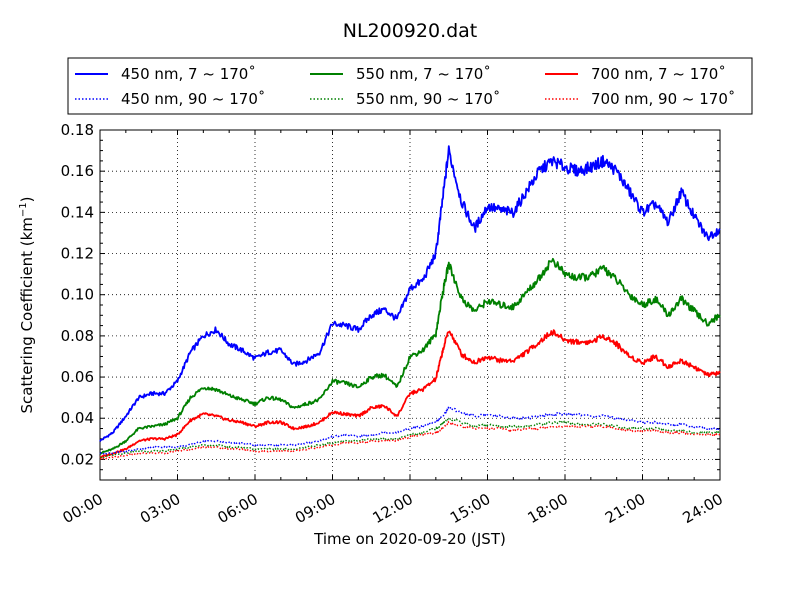  What do you see at coordinates (77, 418) in the screenshot?
I see `y-tick-label: 0.04` at bounding box center [77, 418].